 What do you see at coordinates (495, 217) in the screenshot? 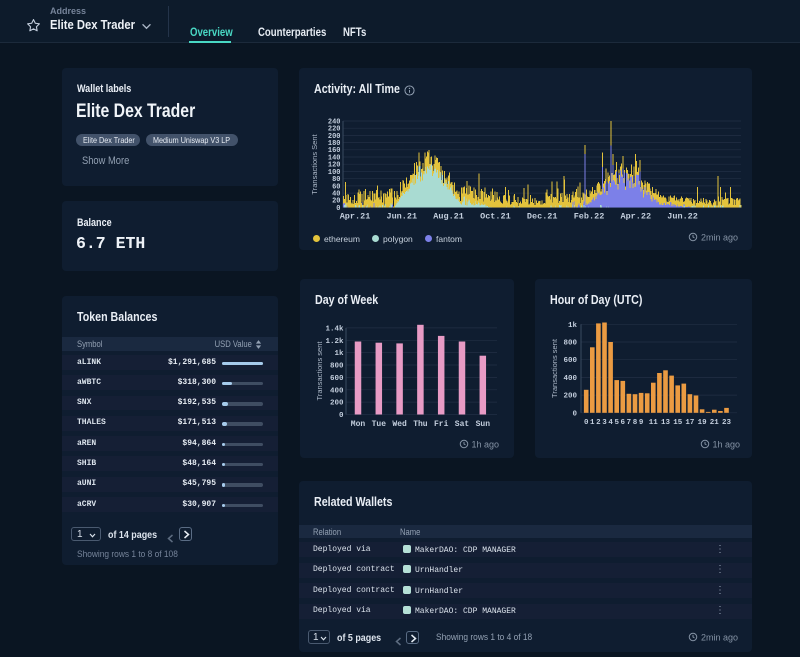
I see `svg-text: Oct.21` at bounding box center [495, 217].